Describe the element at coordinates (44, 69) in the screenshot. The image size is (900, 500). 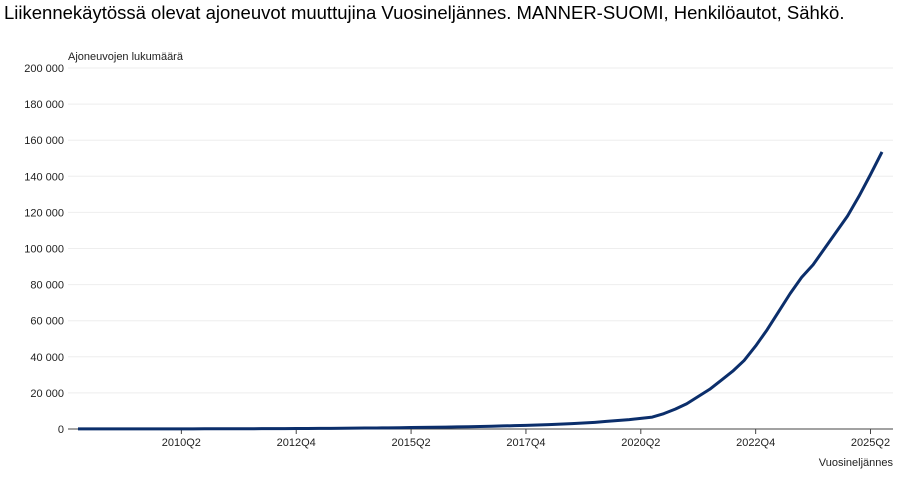
I see `y-tick-label: 200 000` at that location.